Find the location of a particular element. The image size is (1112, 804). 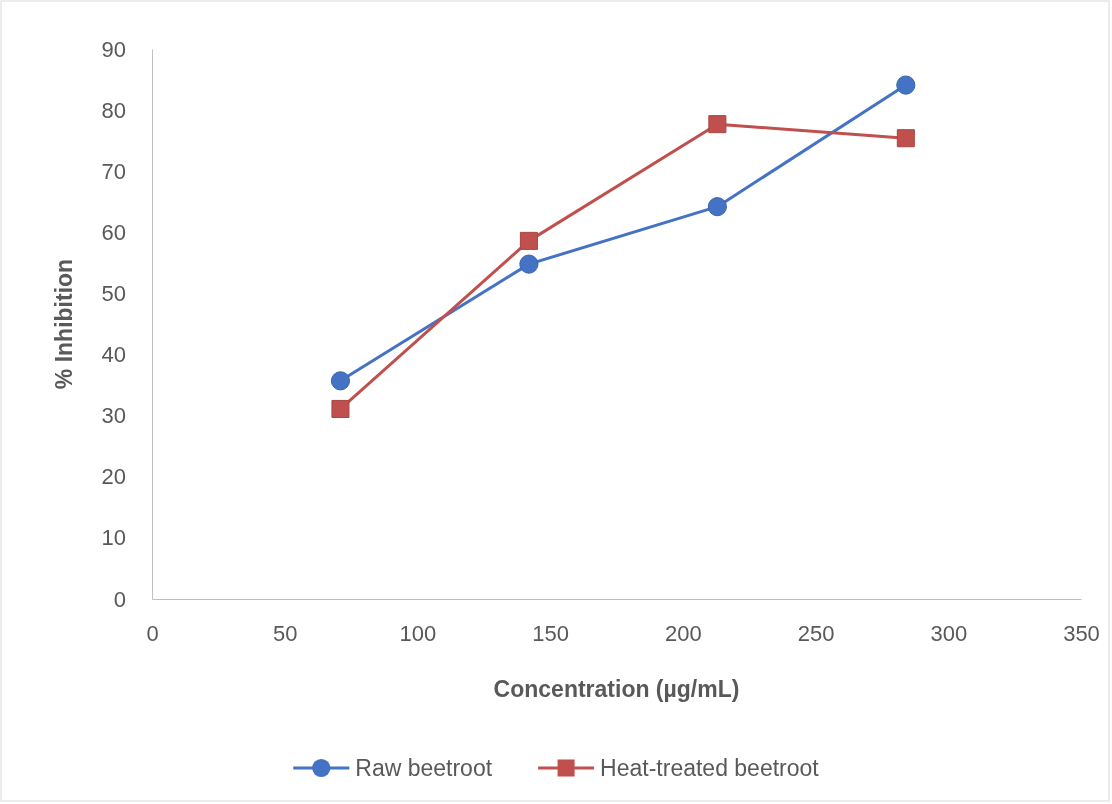

x-tick-label: 200 is located at coordinates (683, 633).